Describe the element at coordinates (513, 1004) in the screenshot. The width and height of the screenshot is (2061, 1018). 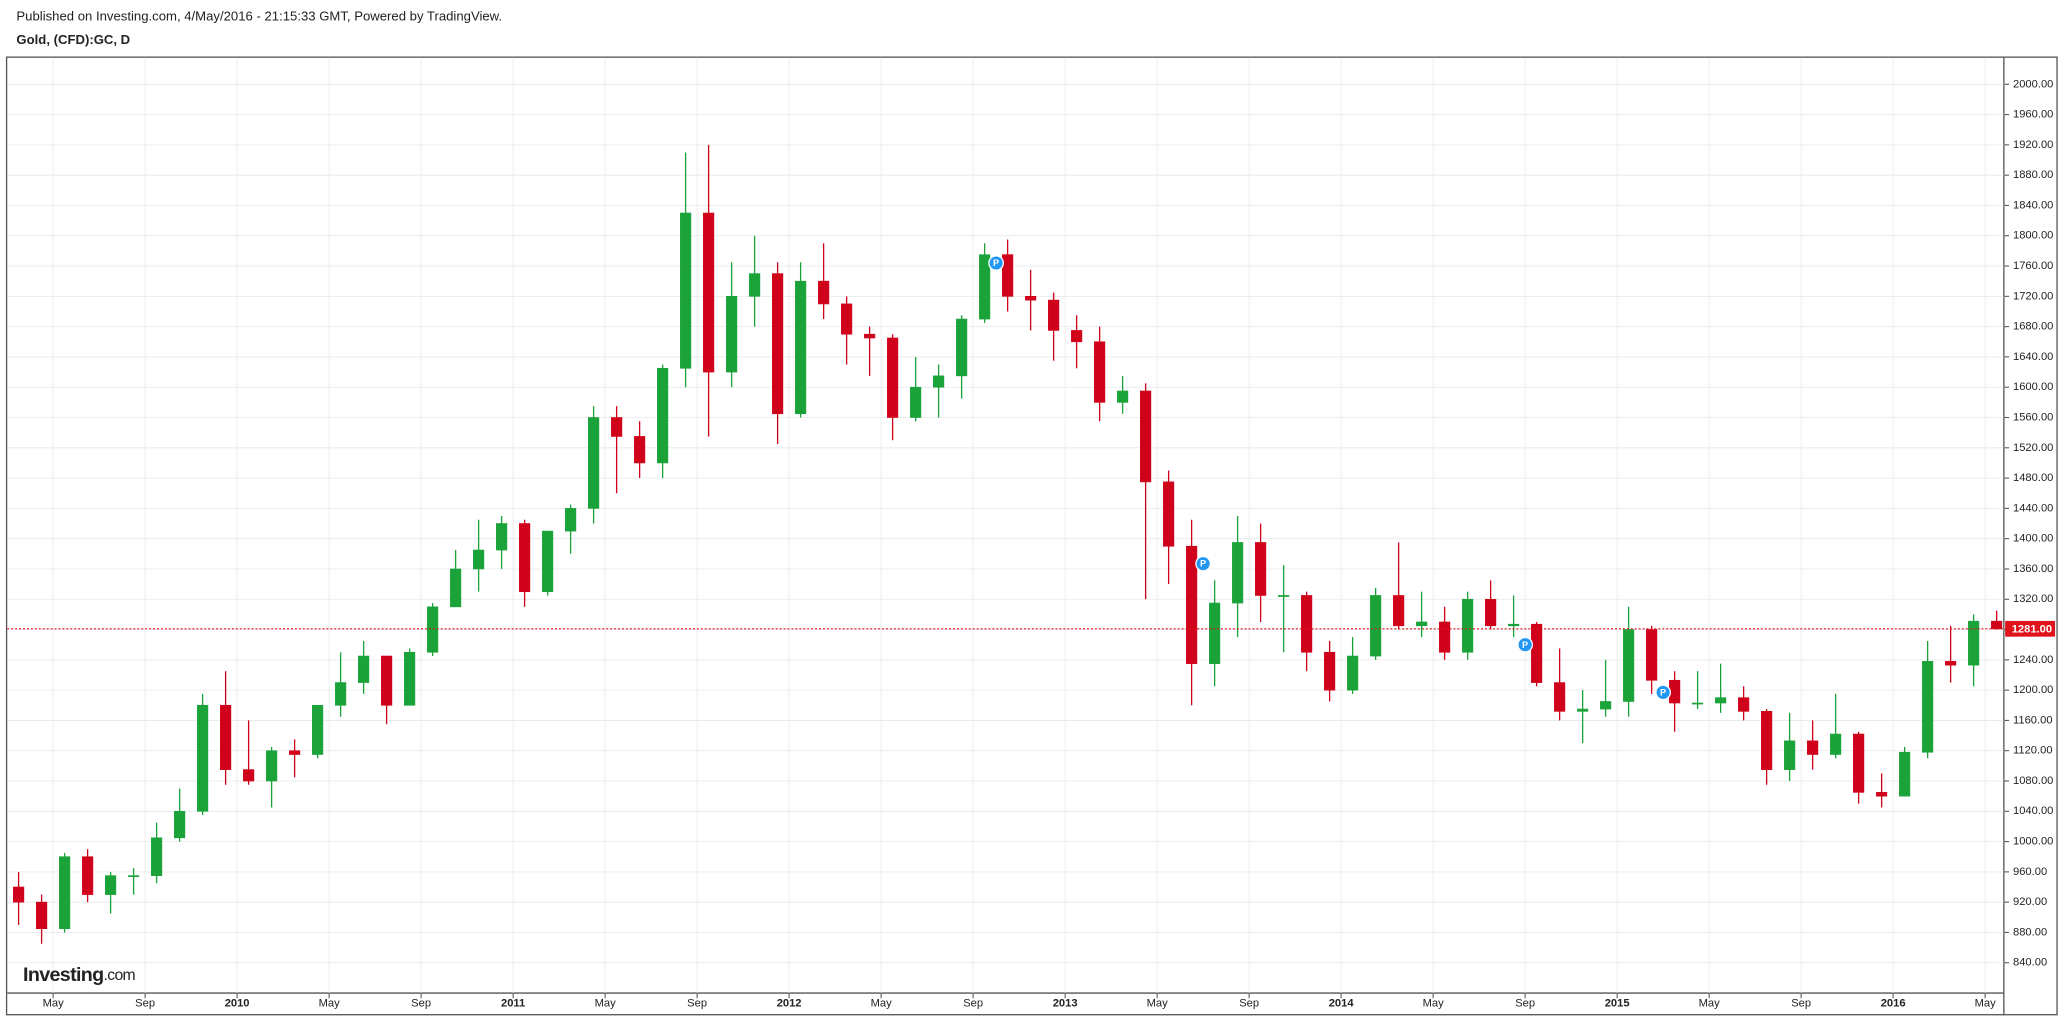
I see `x-tick-label: 2011` at that location.